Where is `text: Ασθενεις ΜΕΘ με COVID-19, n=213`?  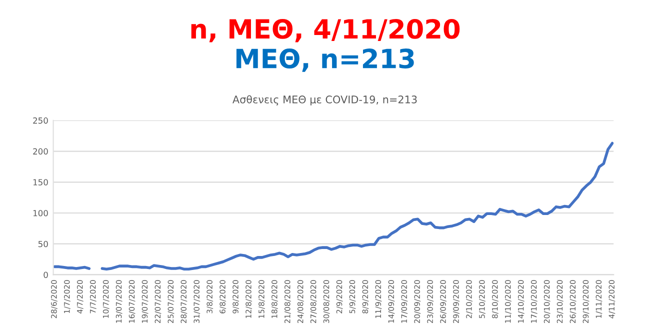
text: Ασθενεις ΜΕΘ με COVID-19, n=213 is located at coordinates (324, 100).